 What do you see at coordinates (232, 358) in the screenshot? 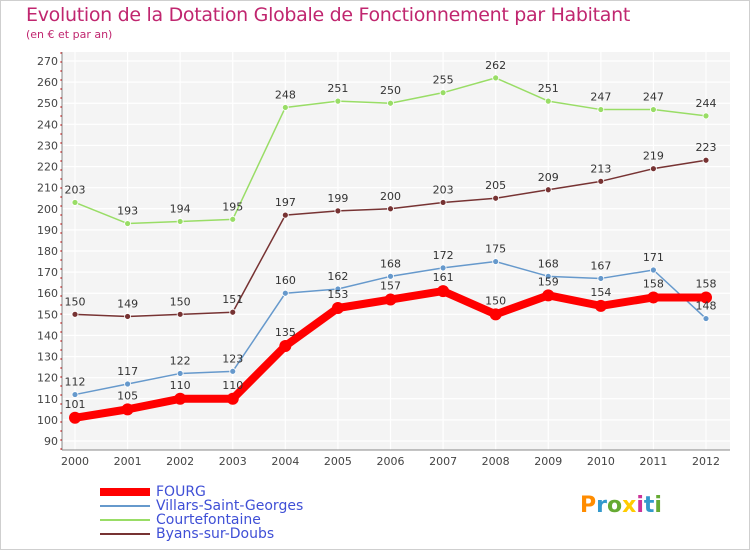
I see `data-label: 123` at bounding box center [232, 358].